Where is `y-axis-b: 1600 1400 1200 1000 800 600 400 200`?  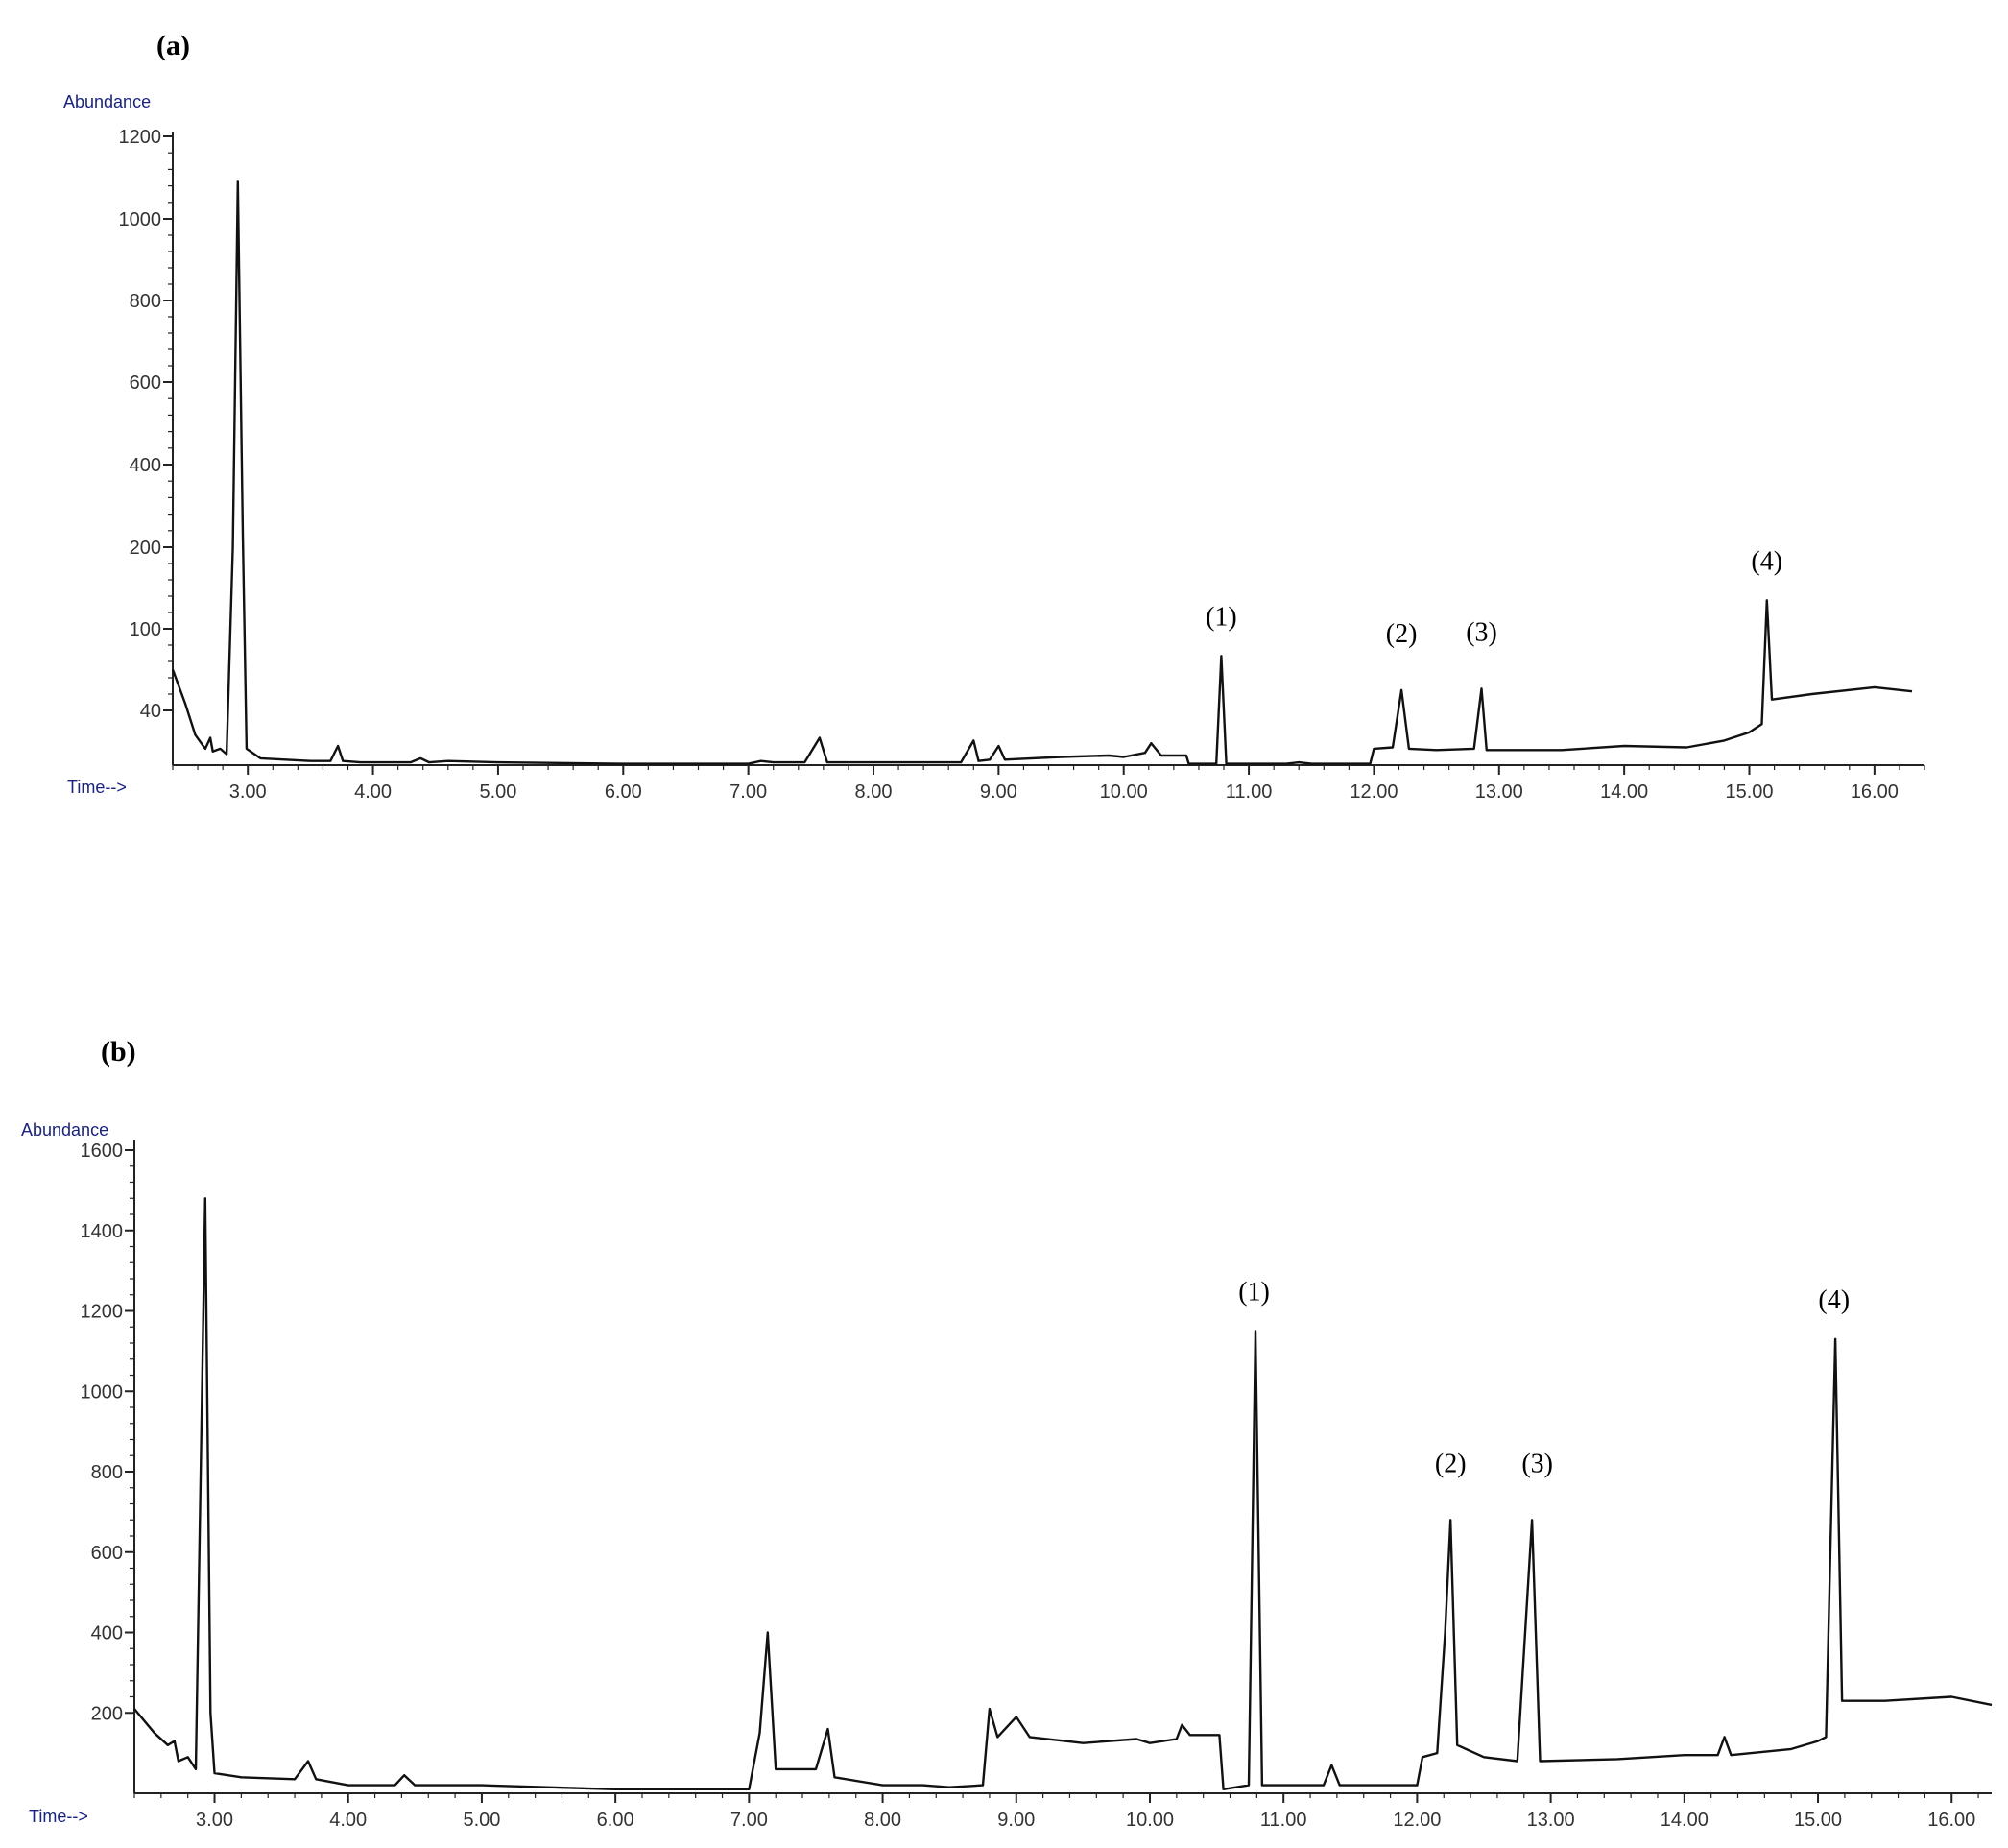
y-axis-b: 1600 1400 1200 1000 800 600 400 200 is located at coordinates (108, 1466).